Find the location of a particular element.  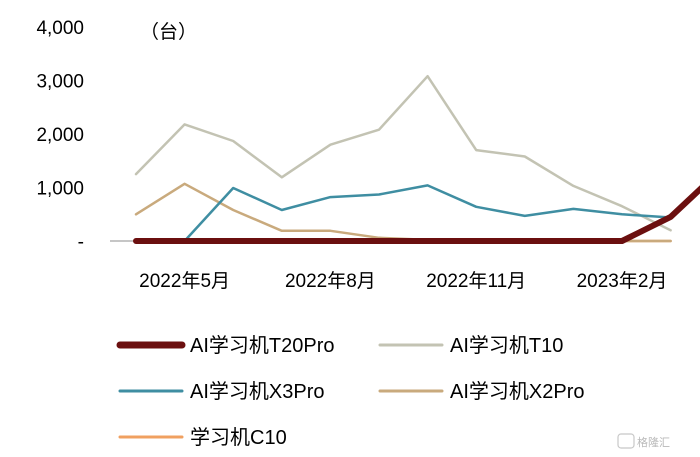

y-tick-label: 1,000 is located at coordinates (60, 189).